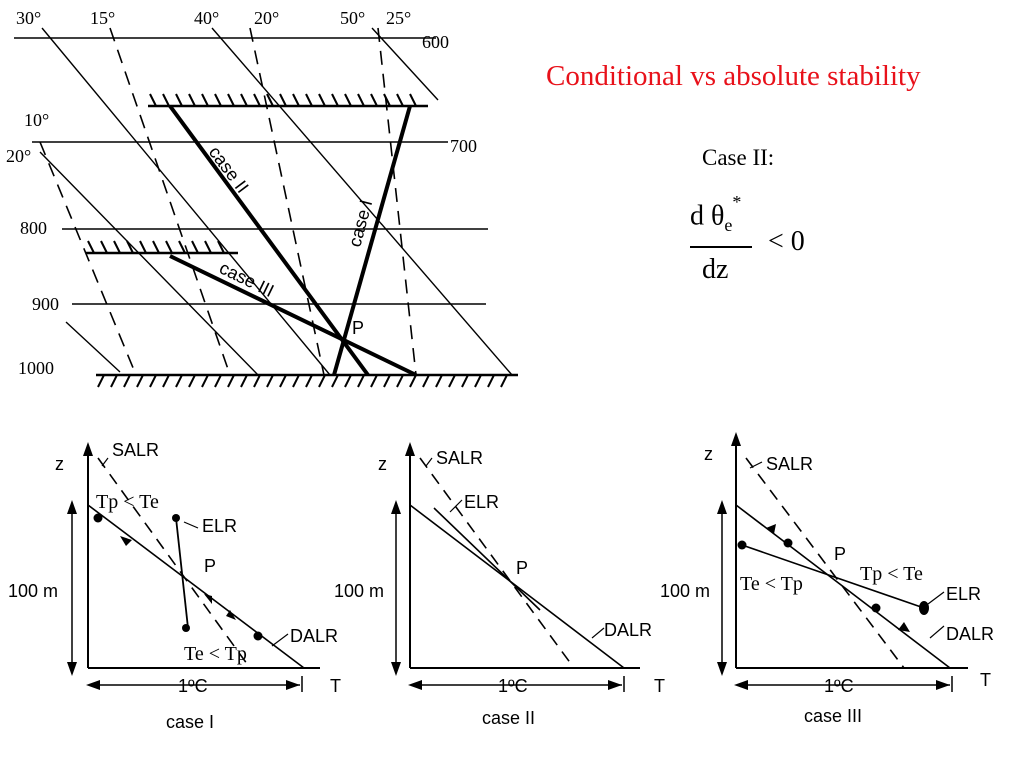 The width and height of the screenshot is (1024, 768). I want to click on case-heading: Case II:, so click(738, 157).